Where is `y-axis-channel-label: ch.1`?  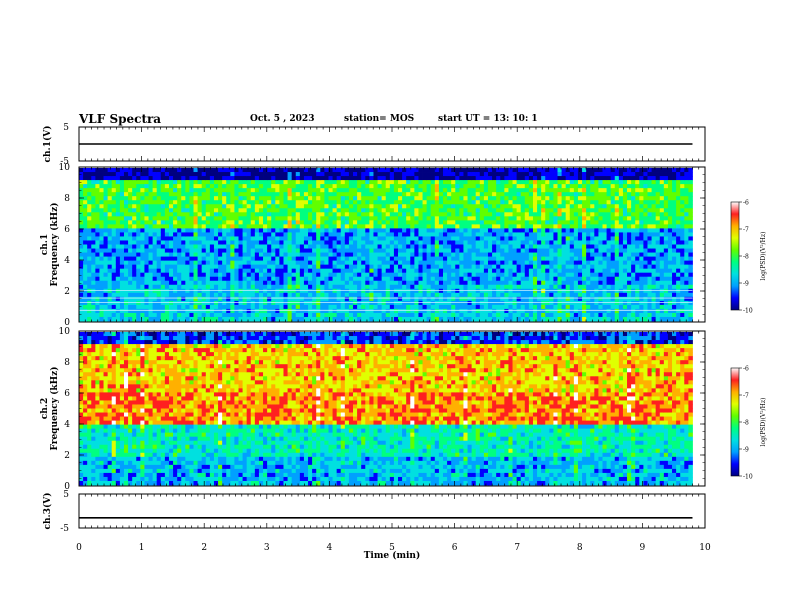
y-axis-channel-label: ch.1 is located at coordinates (45, 244).